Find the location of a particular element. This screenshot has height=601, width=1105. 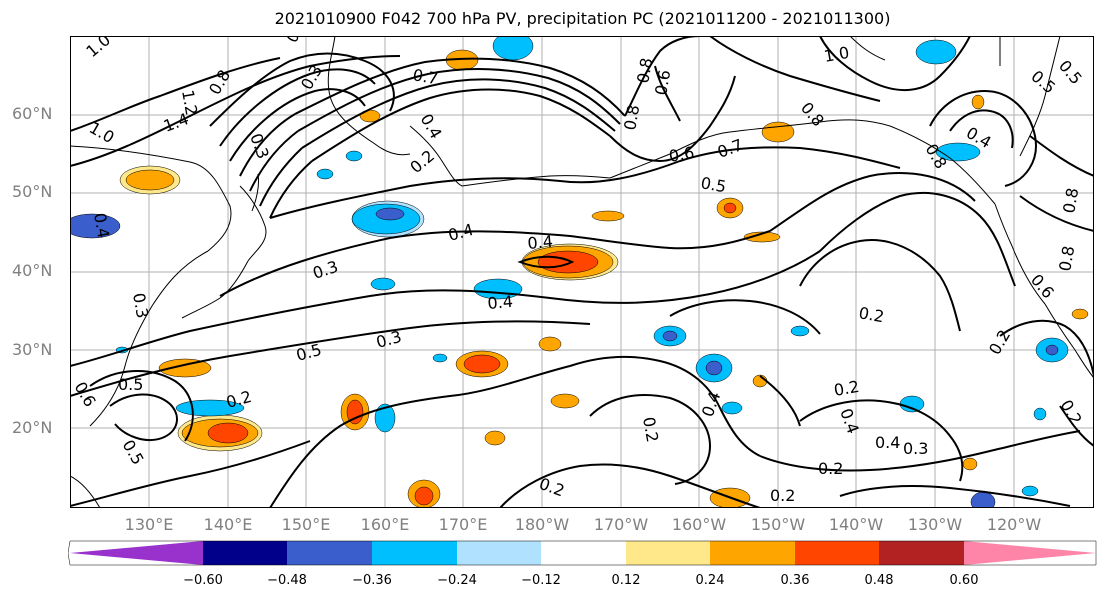

contour-label: 0.7 is located at coordinates (425, 76).